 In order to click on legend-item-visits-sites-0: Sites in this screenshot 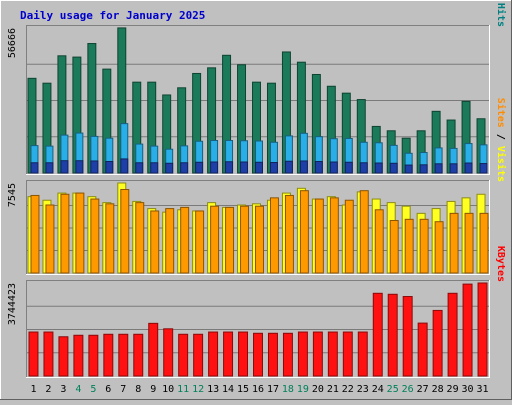, I will do `click(501, 113)`.